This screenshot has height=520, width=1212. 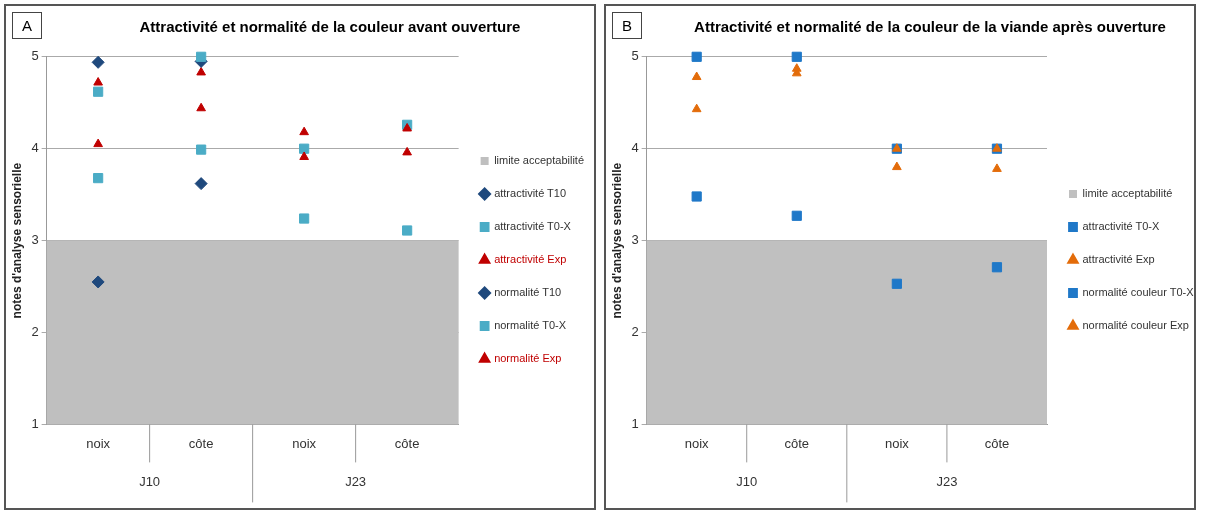 What do you see at coordinates (1138, 292) in the screenshot?
I see `legend-label: normalité couleur T0-X` at bounding box center [1138, 292].